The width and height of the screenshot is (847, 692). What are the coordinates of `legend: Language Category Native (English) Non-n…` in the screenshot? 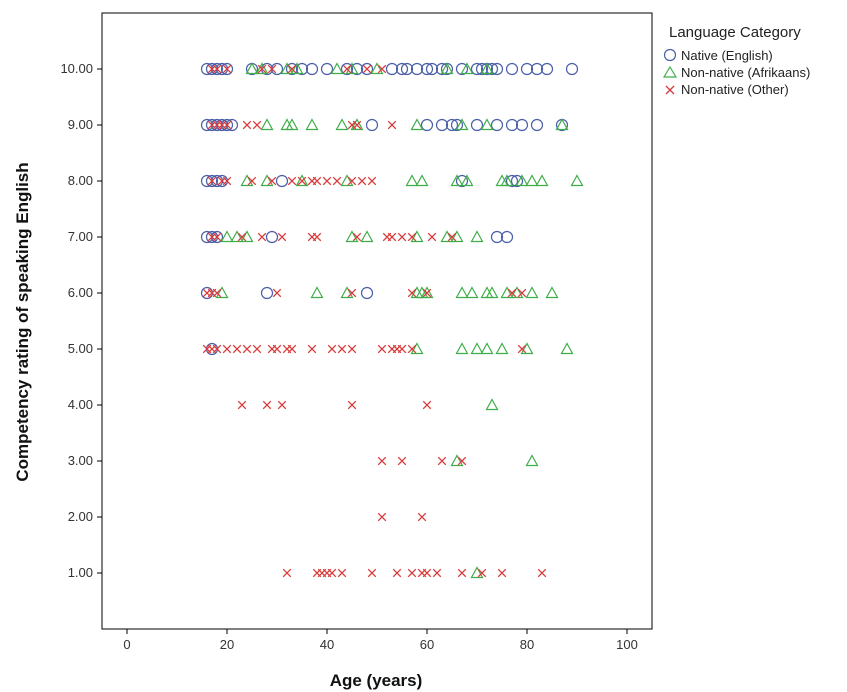 It's located at (736, 60).